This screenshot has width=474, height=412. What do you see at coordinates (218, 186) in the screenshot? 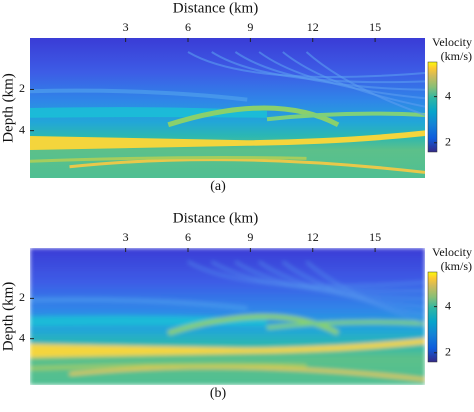
I see `caption: (a)` at bounding box center [218, 186].